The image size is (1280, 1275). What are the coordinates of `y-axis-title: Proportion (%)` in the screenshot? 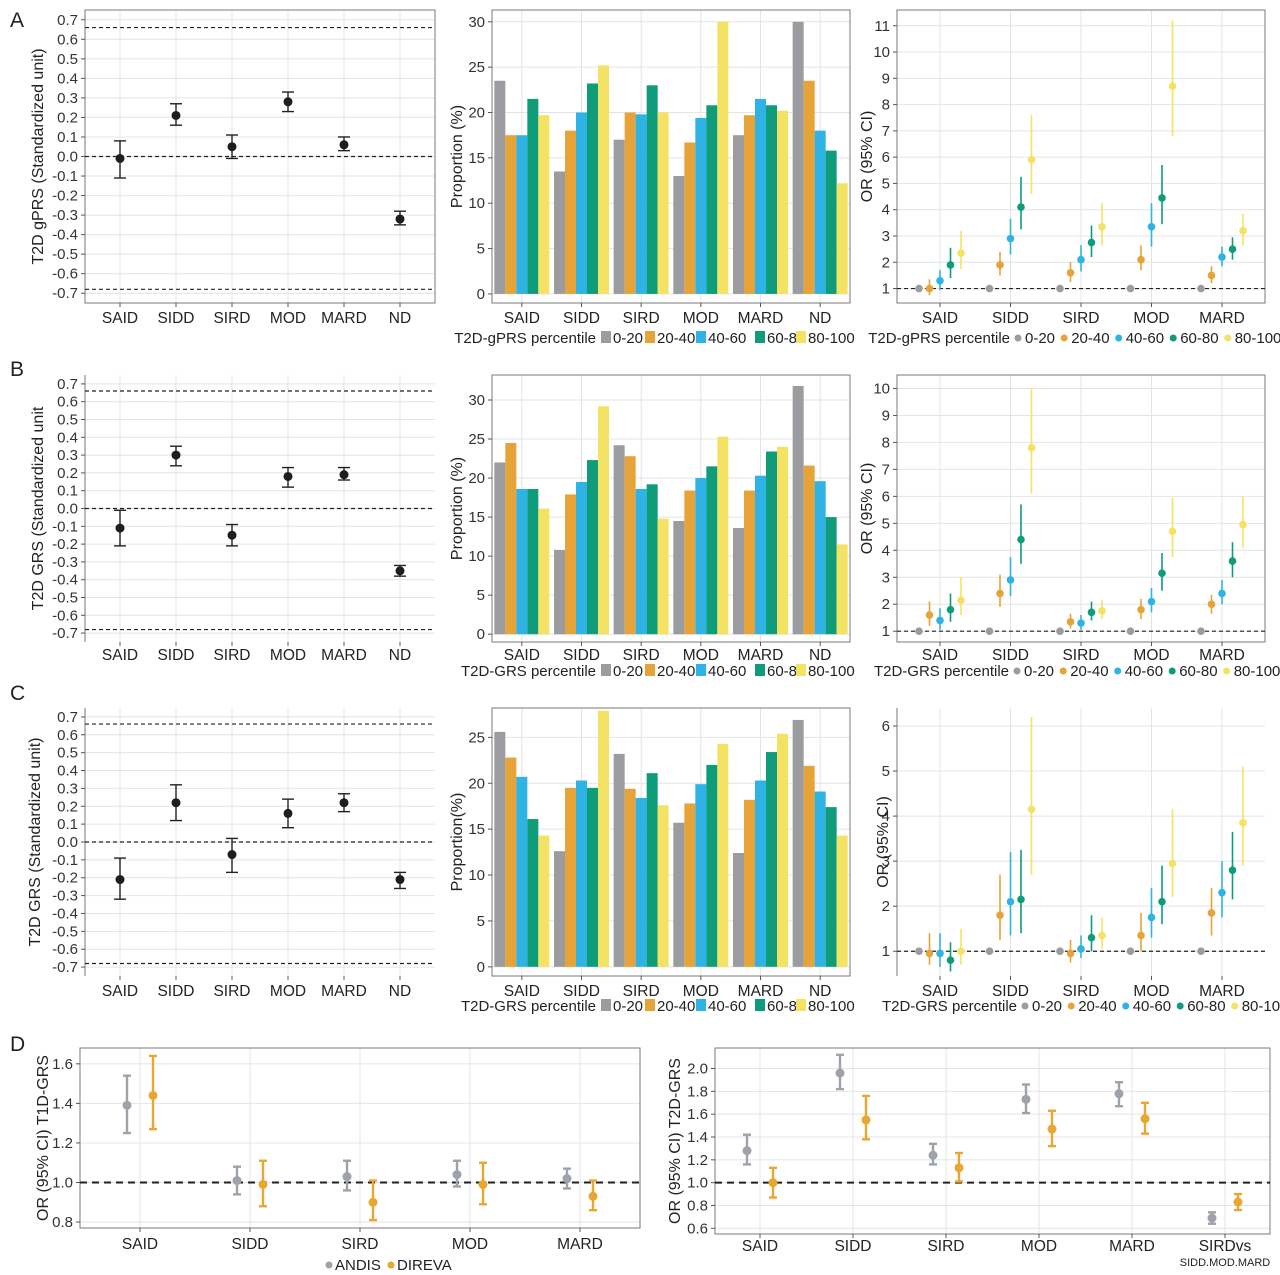 It's located at (457, 508).